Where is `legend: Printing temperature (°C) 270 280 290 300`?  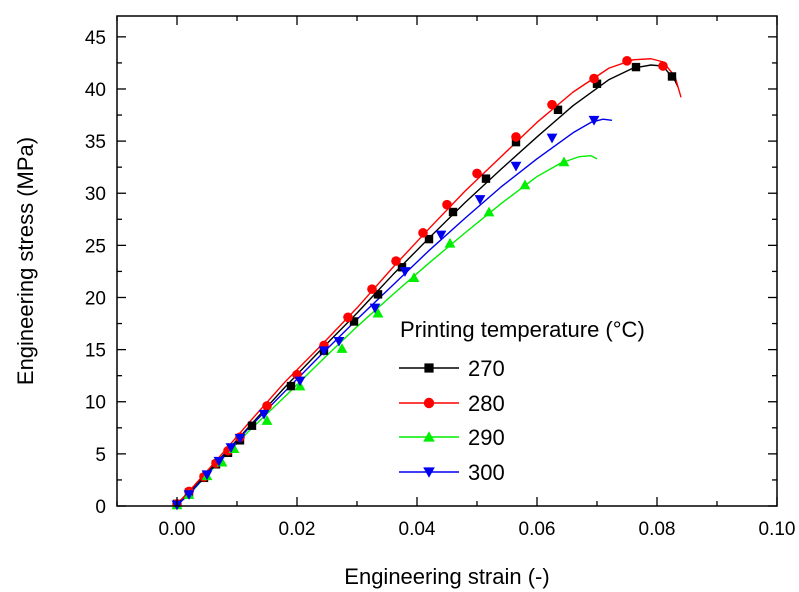
legend: Printing temperature (°C) 270 280 290 300 is located at coordinates (522, 401).